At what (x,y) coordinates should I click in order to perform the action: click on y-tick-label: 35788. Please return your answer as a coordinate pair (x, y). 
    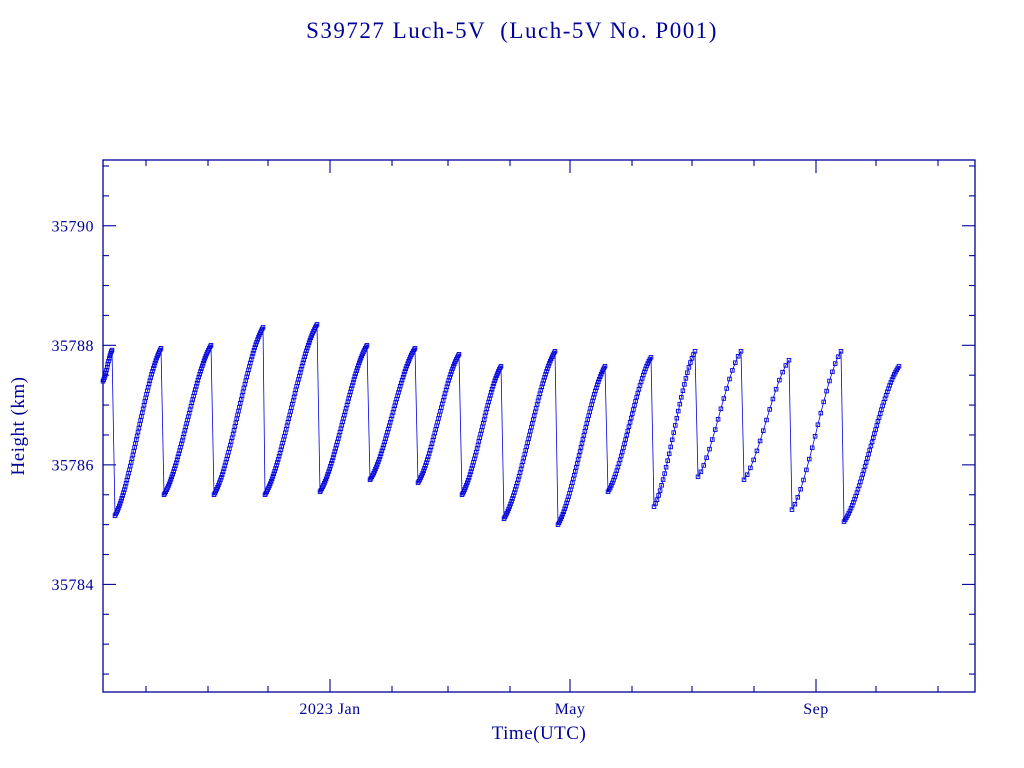
    Looking at the image, I should click on (73, 346).